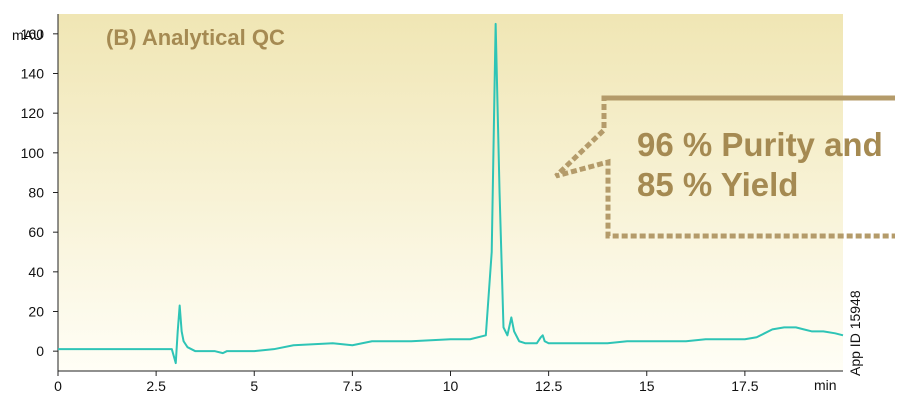 The image size is (901, 401). Describe the element at coordinates (33, 34) in the screenshot. I see `y-tick-label: 160` at that location.